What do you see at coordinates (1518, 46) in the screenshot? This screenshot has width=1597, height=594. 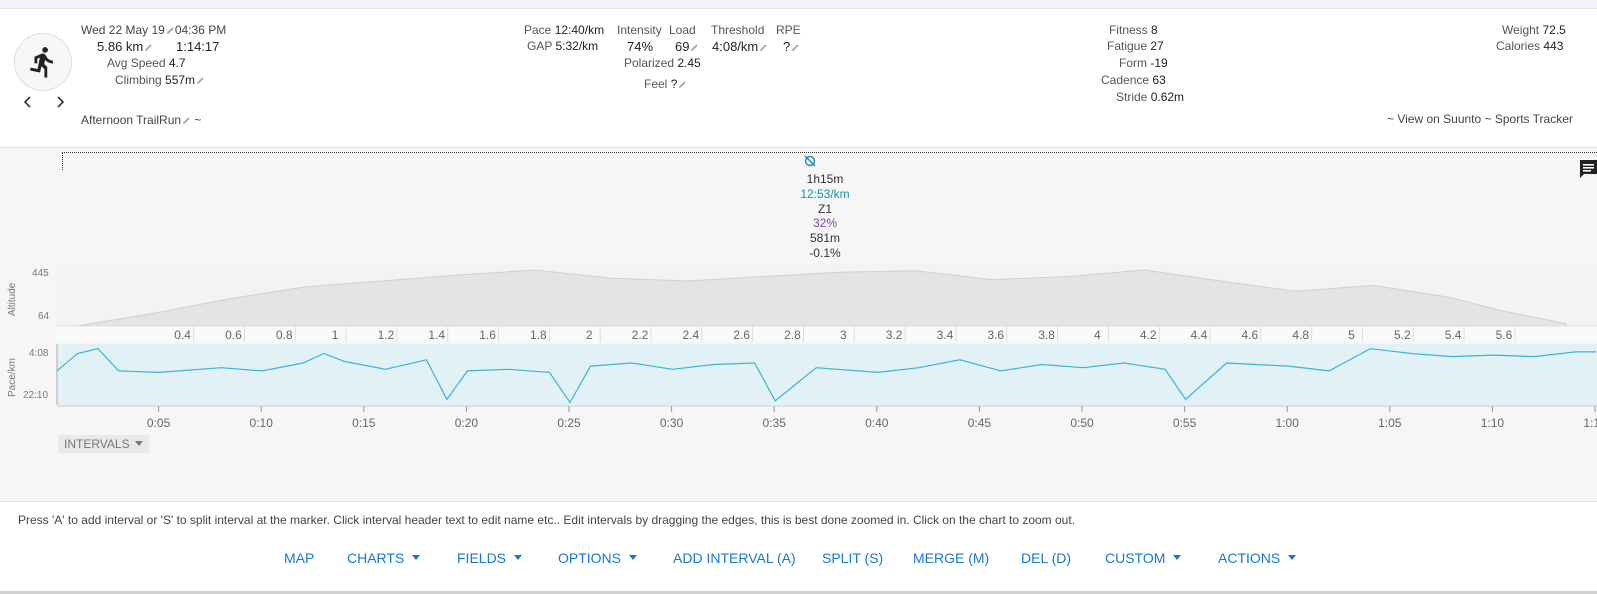 I see `calories-label: Calories` at bounding box center [1518, 46].